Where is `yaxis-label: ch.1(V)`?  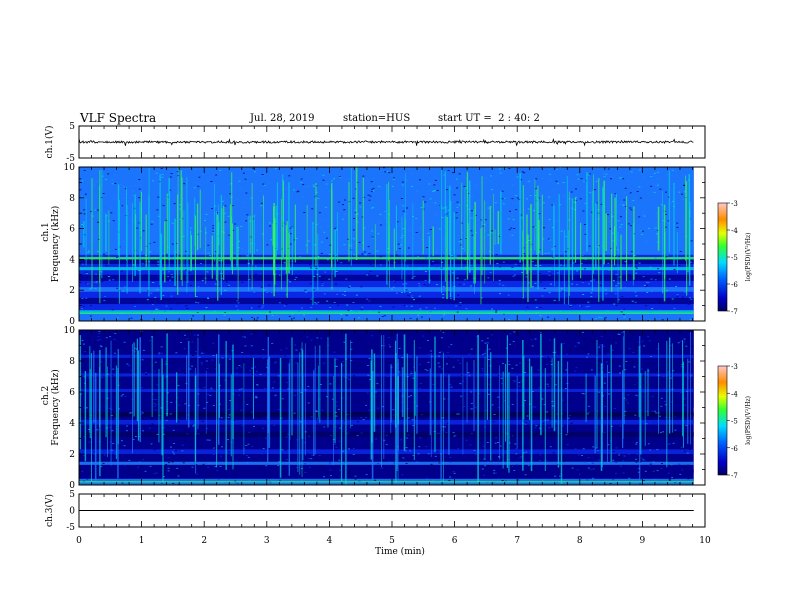
yaxis-label: ch.1(V) is located at coordinates (49, 142).